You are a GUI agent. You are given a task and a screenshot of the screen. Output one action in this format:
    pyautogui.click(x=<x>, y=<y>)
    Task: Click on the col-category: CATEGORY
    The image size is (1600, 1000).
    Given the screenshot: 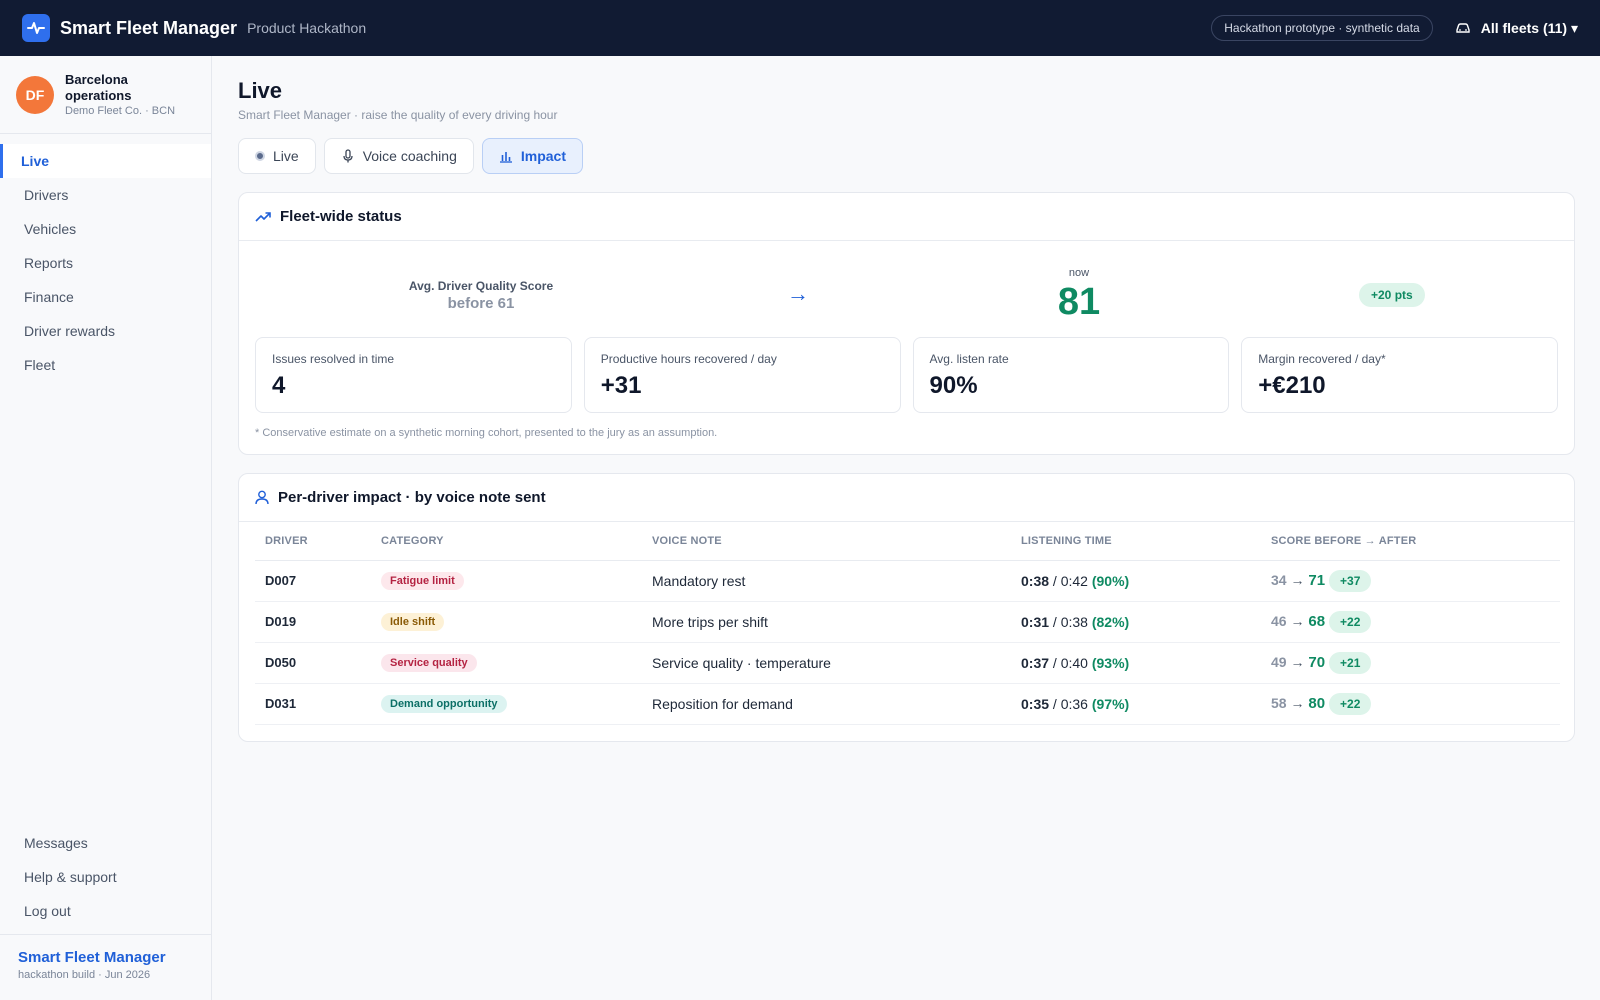 What is the action you would take?
    pyautogui.click(x=506, y=541)
    